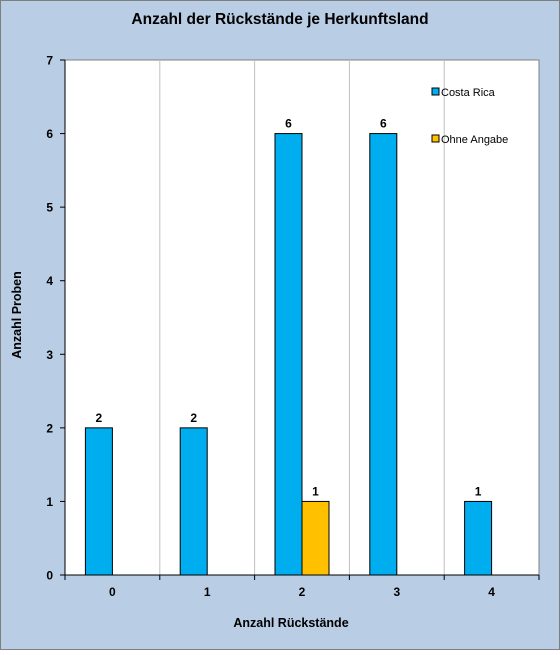 Image resolution: width=560 pixels, height=655 pixels. Describe the element at coordinates (49, 208) in the screenshot. I see `y-tick-label: 5` at that location.